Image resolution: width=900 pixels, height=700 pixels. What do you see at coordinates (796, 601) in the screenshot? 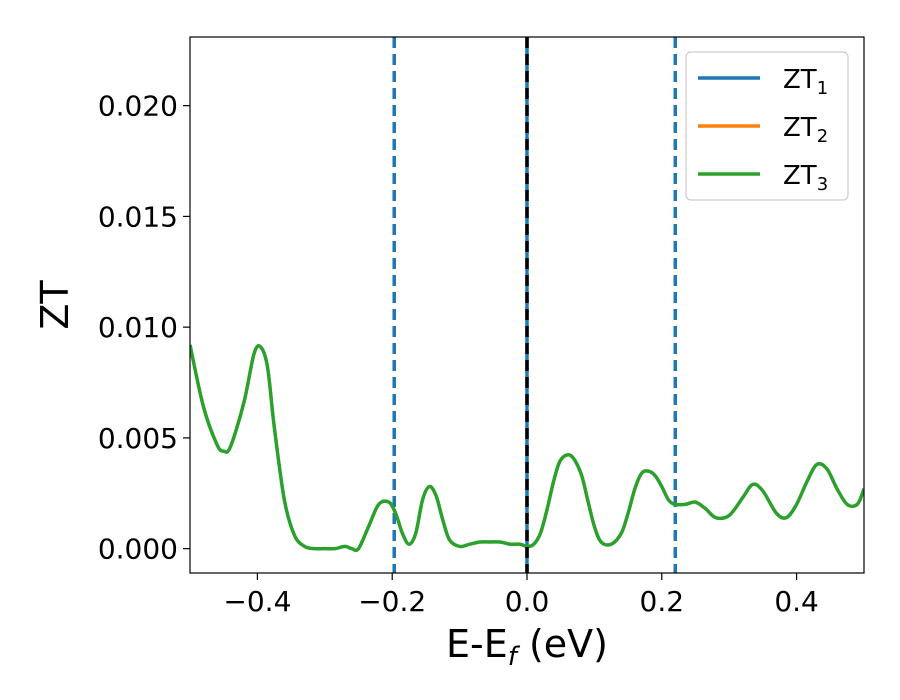
I see `x-tick-label: 0.4` at bounding box center [796, 601].